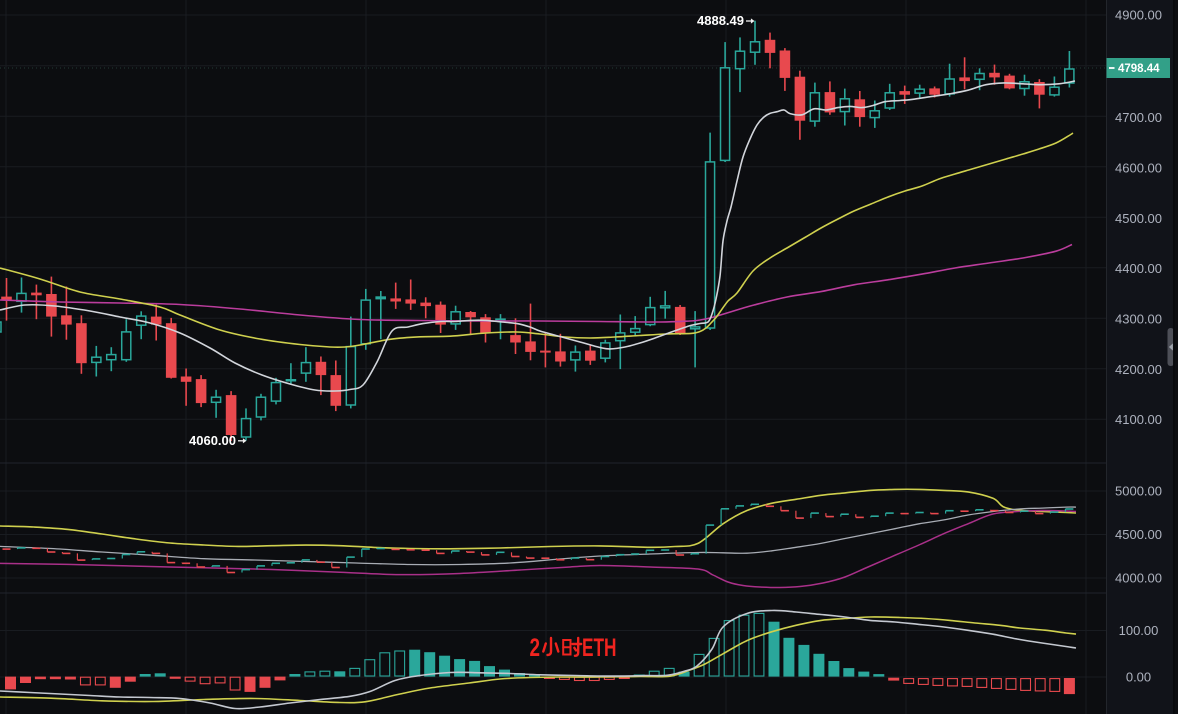 The width and height of the screenshot is (1178, 714). What do you see at coordinates (535, 648) in the screenshot?
I see `svg-text: 2` at bounding box center [535, 648].